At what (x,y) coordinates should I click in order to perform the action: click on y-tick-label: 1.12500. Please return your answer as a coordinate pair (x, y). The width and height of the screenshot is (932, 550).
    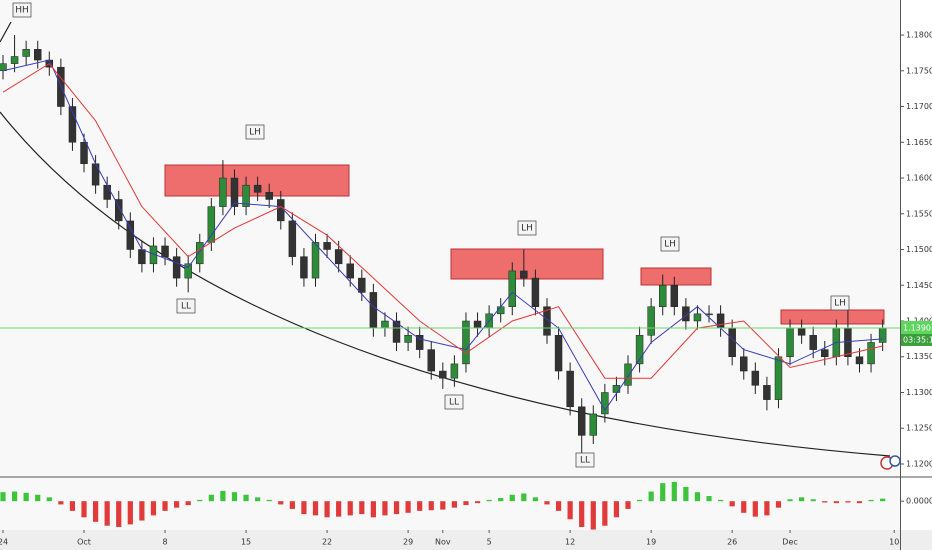
    Looking at the image, I should click on (919, 428).